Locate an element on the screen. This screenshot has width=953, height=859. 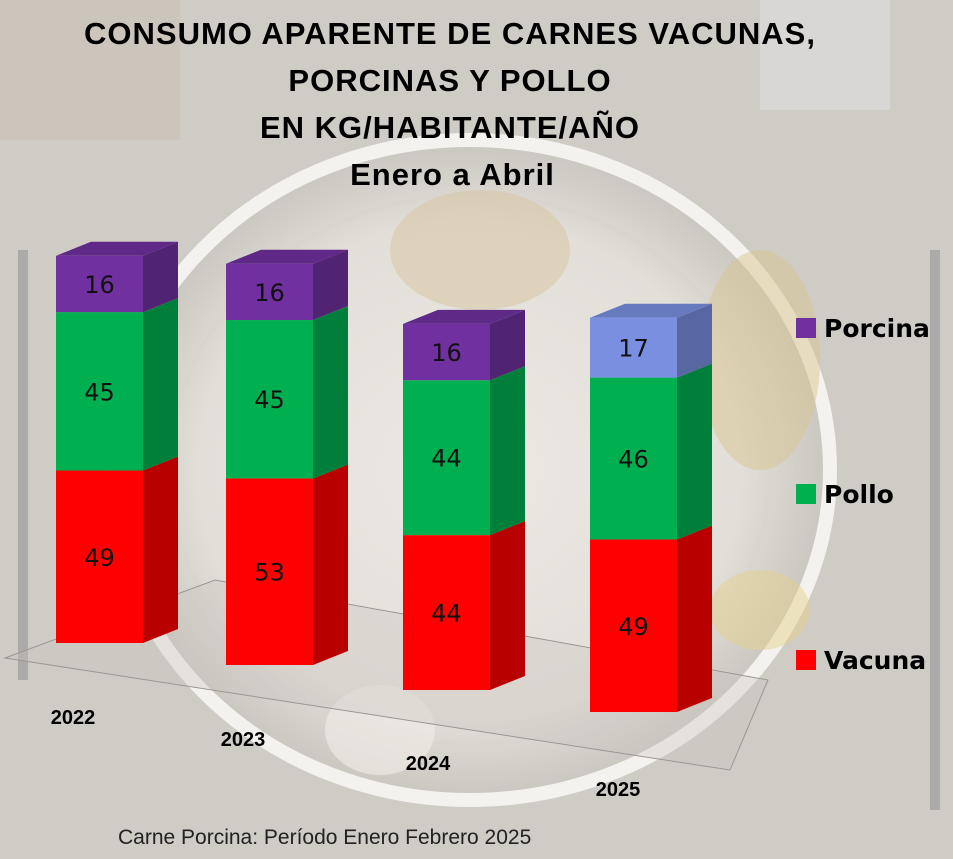
data-label-porcina-2024: 16 is located at coordinates (446, 353).